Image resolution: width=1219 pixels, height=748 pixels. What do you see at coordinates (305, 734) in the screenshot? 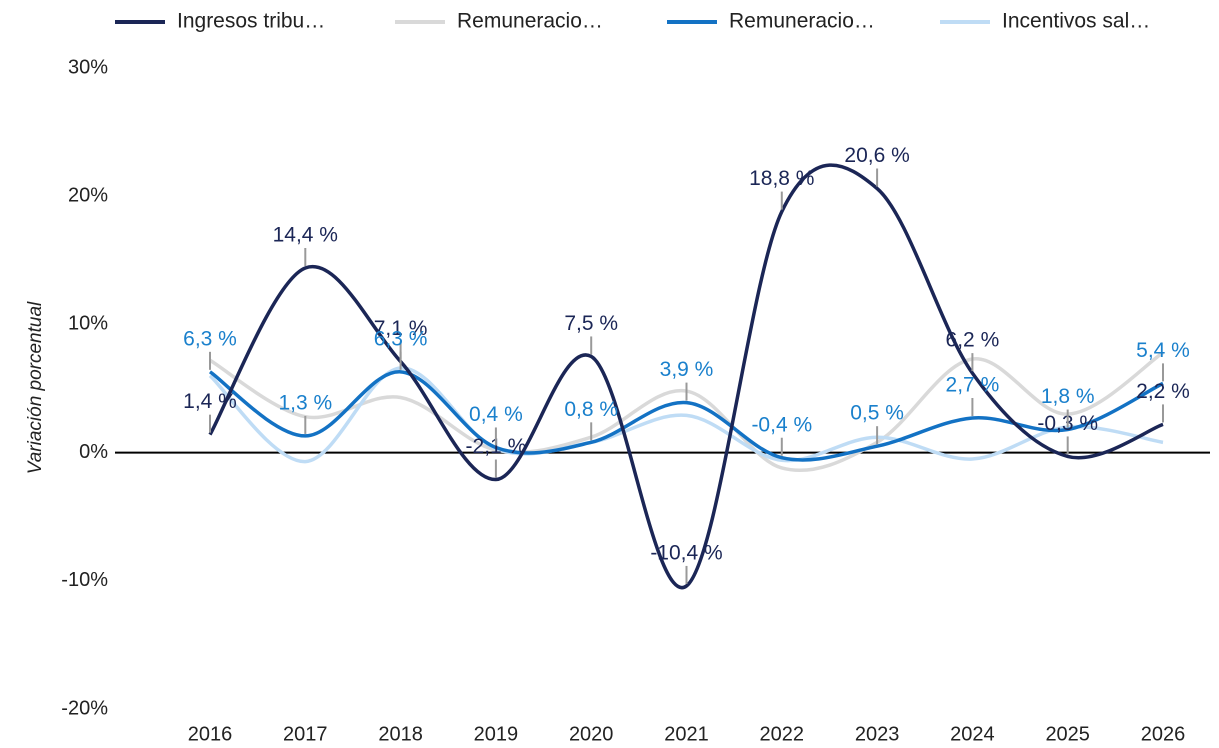
I see `x-tick-label: 2017` at bounding box center [305, 734].